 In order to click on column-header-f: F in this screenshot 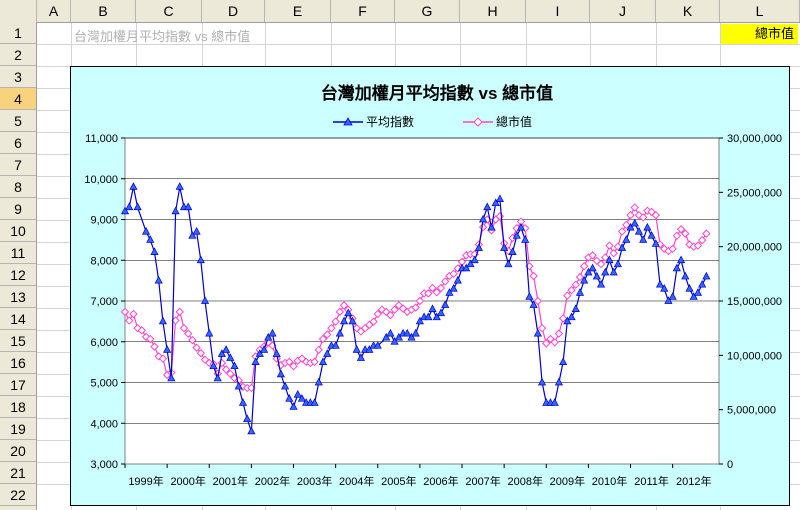, I will do `click(363, 11)`.